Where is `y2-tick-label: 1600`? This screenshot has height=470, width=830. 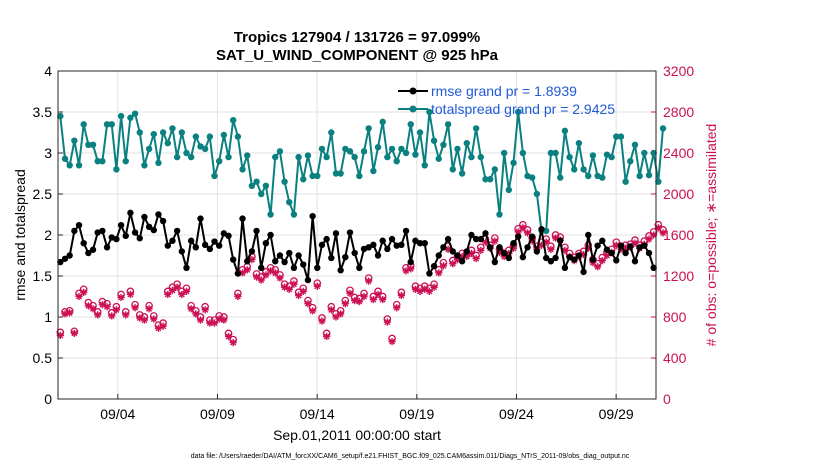
y2-tick-label: 1600 is located at coordinates (678, 235).